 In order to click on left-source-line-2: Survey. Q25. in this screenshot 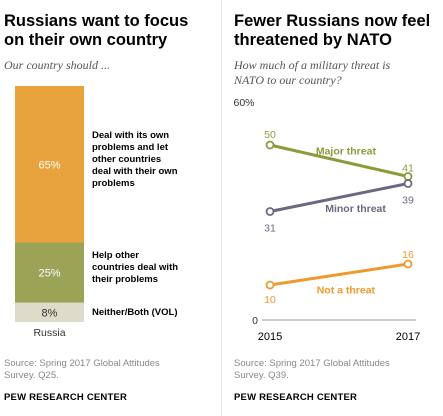, I will do `click(31, 375)`.